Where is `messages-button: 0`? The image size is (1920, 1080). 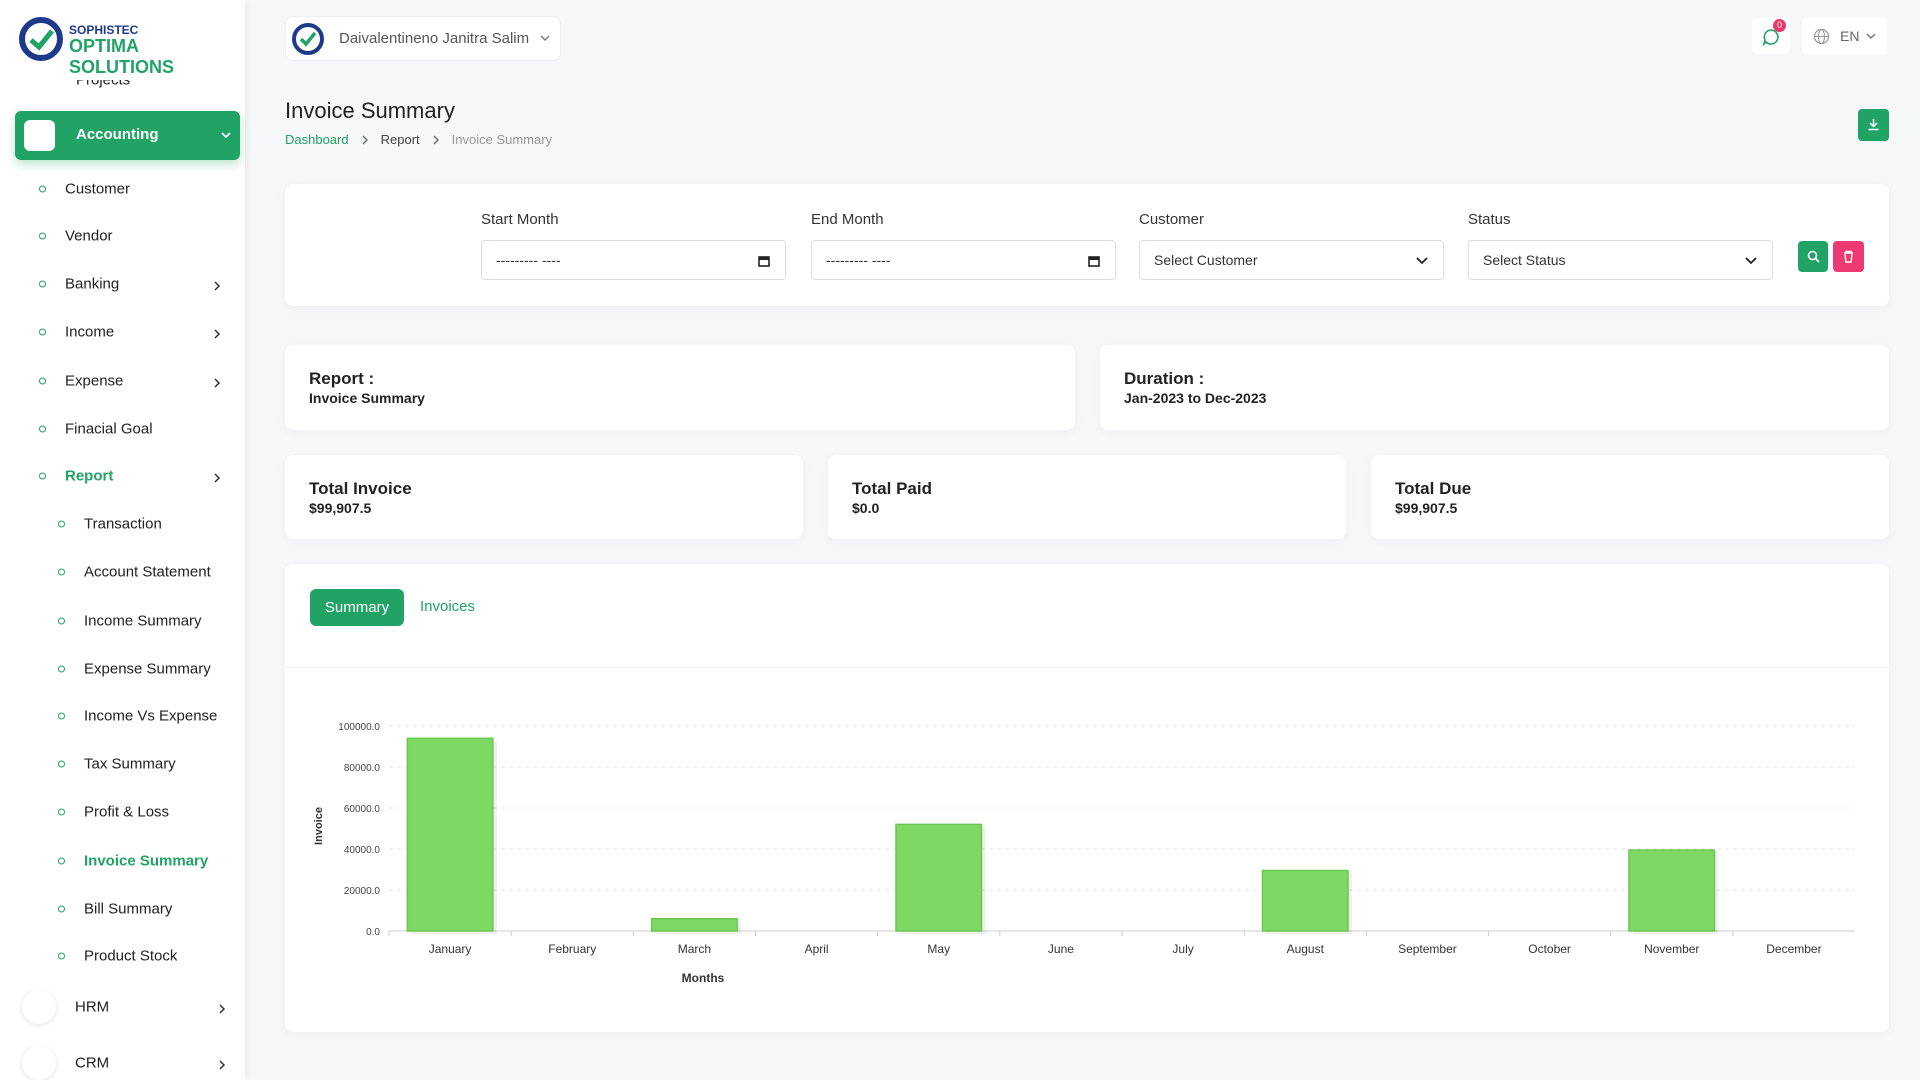 messages-button: 0 is located at coordinates (1771, 36).